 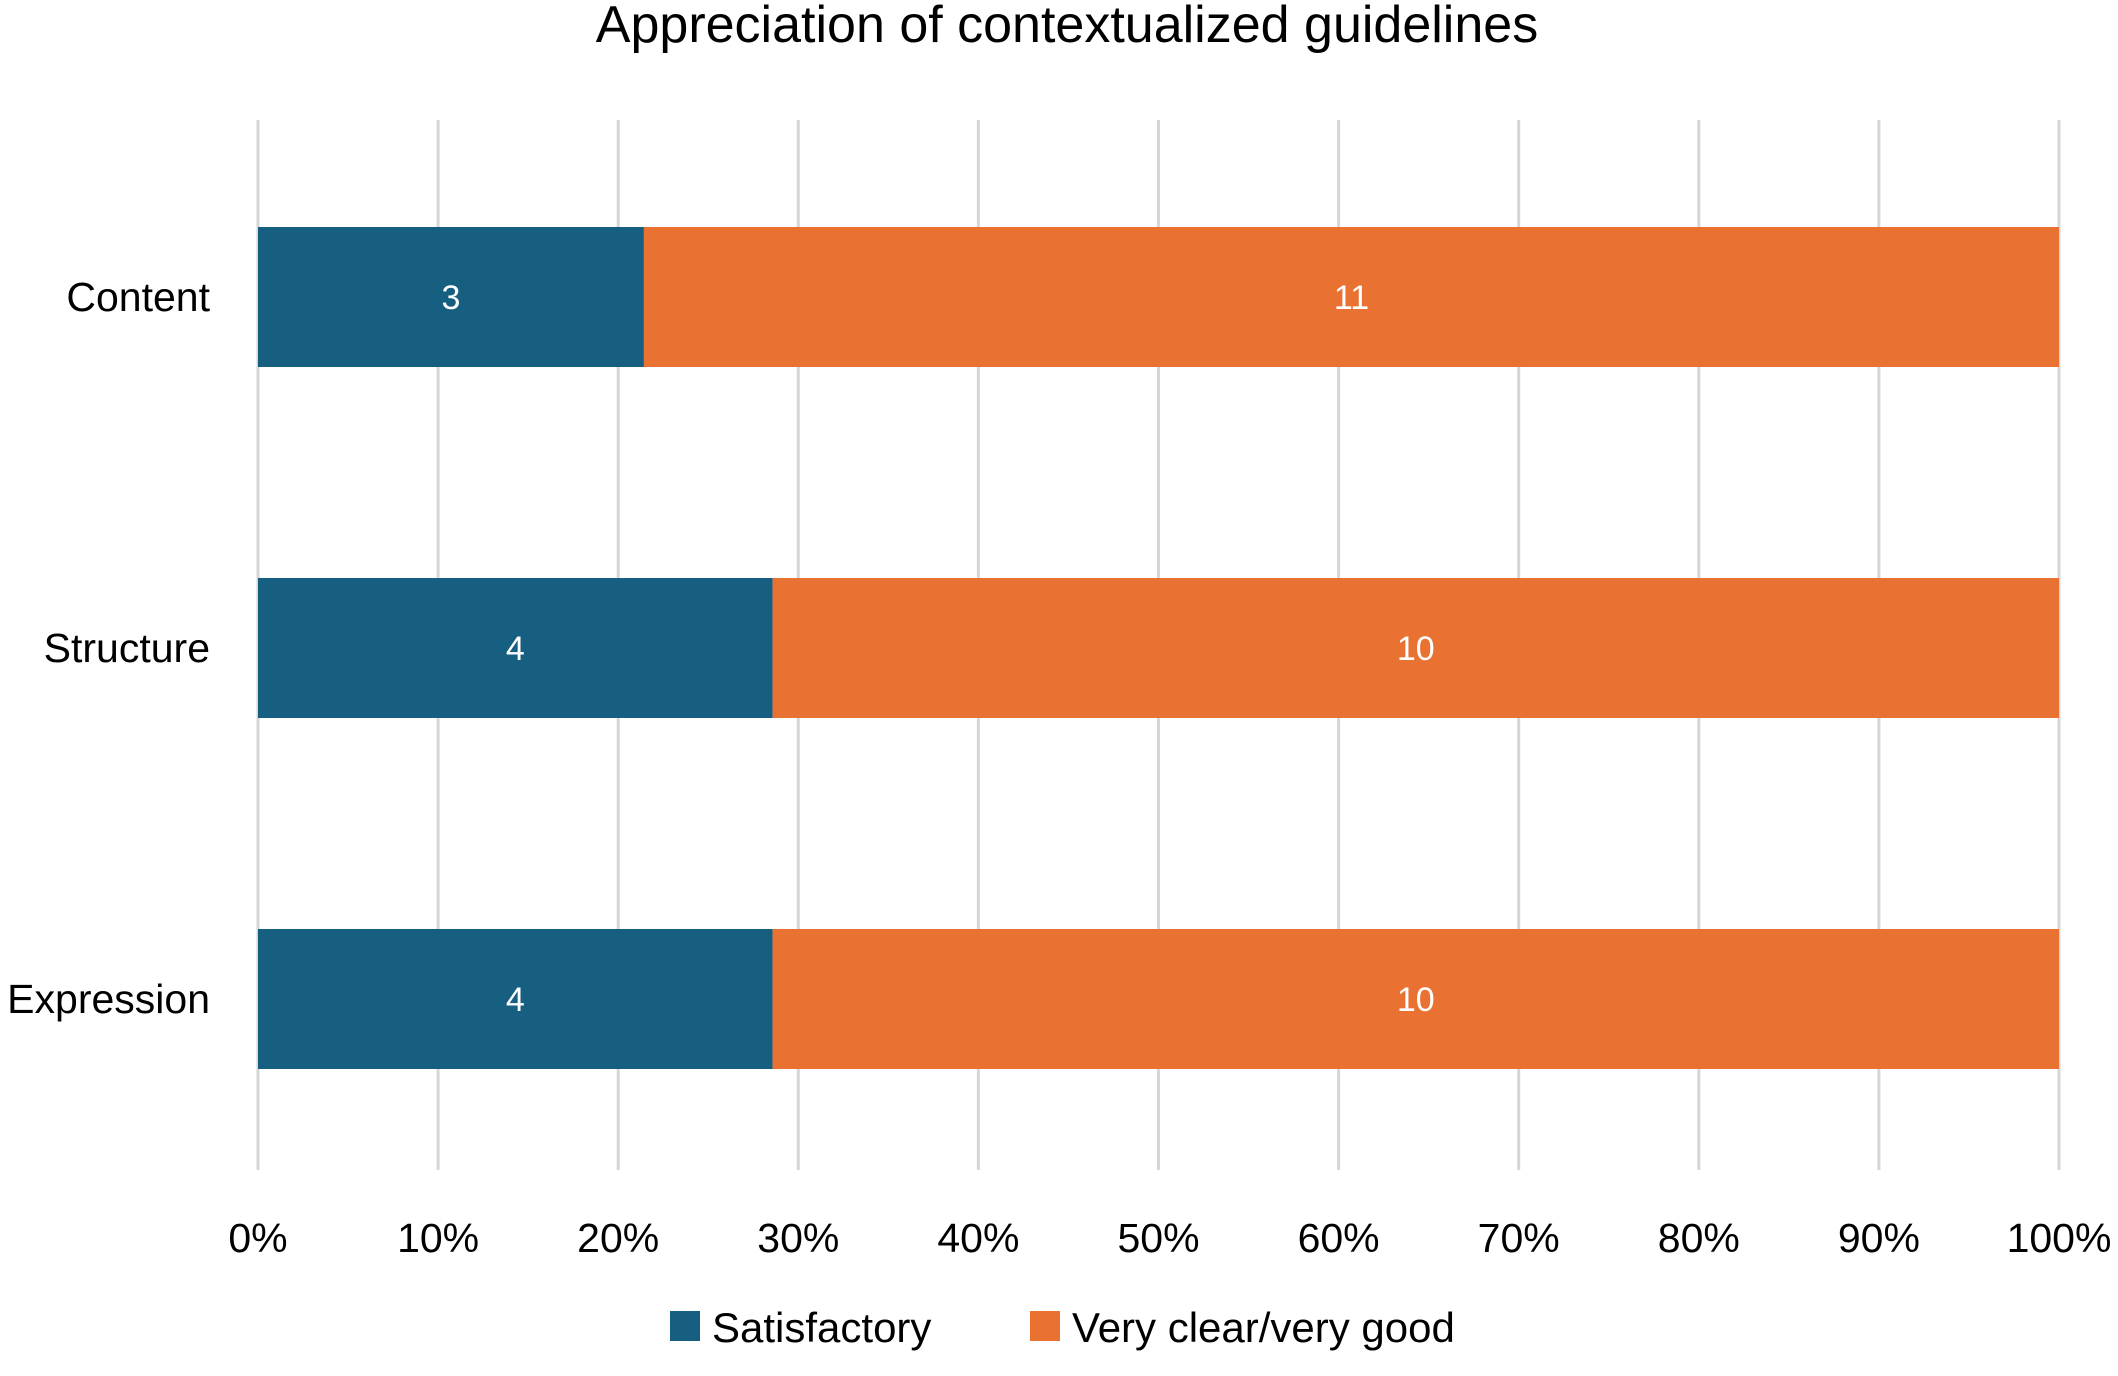 I want to click on x-tick-label: 10%, so click(x=438, y=1238).